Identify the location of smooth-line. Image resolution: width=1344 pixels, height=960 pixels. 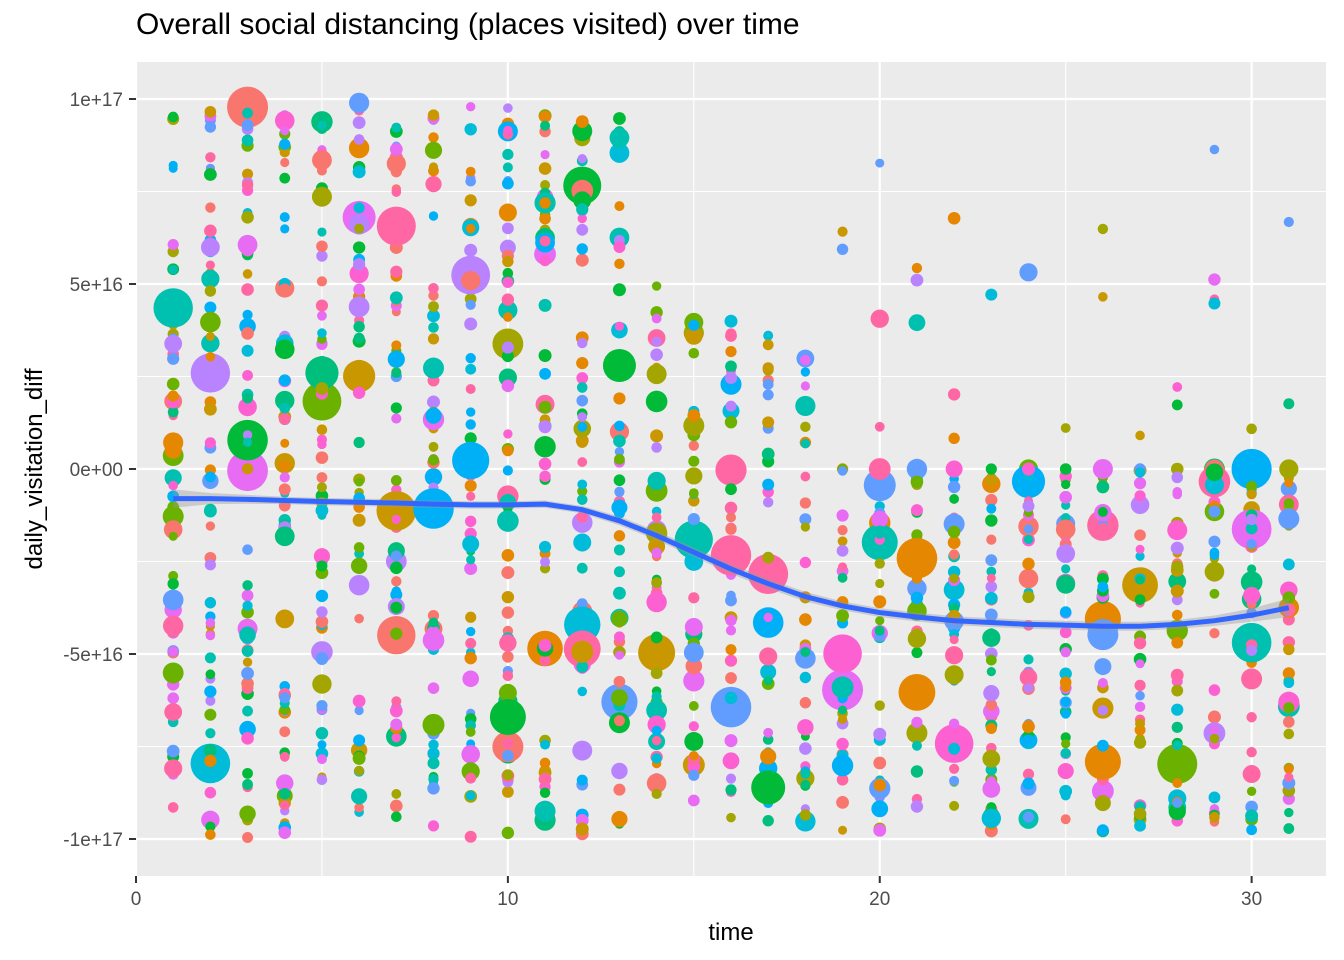
(731, 562).